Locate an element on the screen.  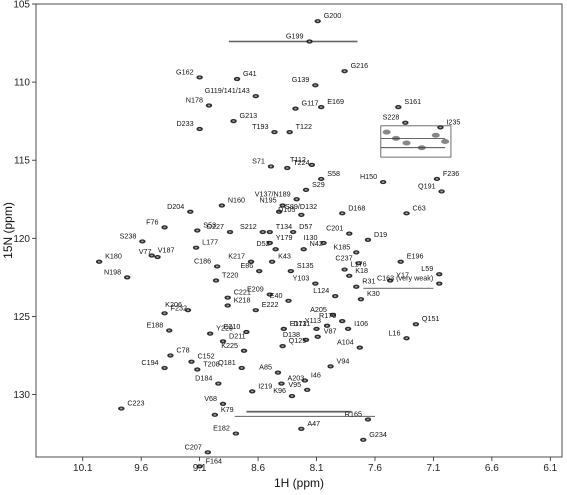
y-axis-title: 15N (ppm) is located at coordinates (8, 230).